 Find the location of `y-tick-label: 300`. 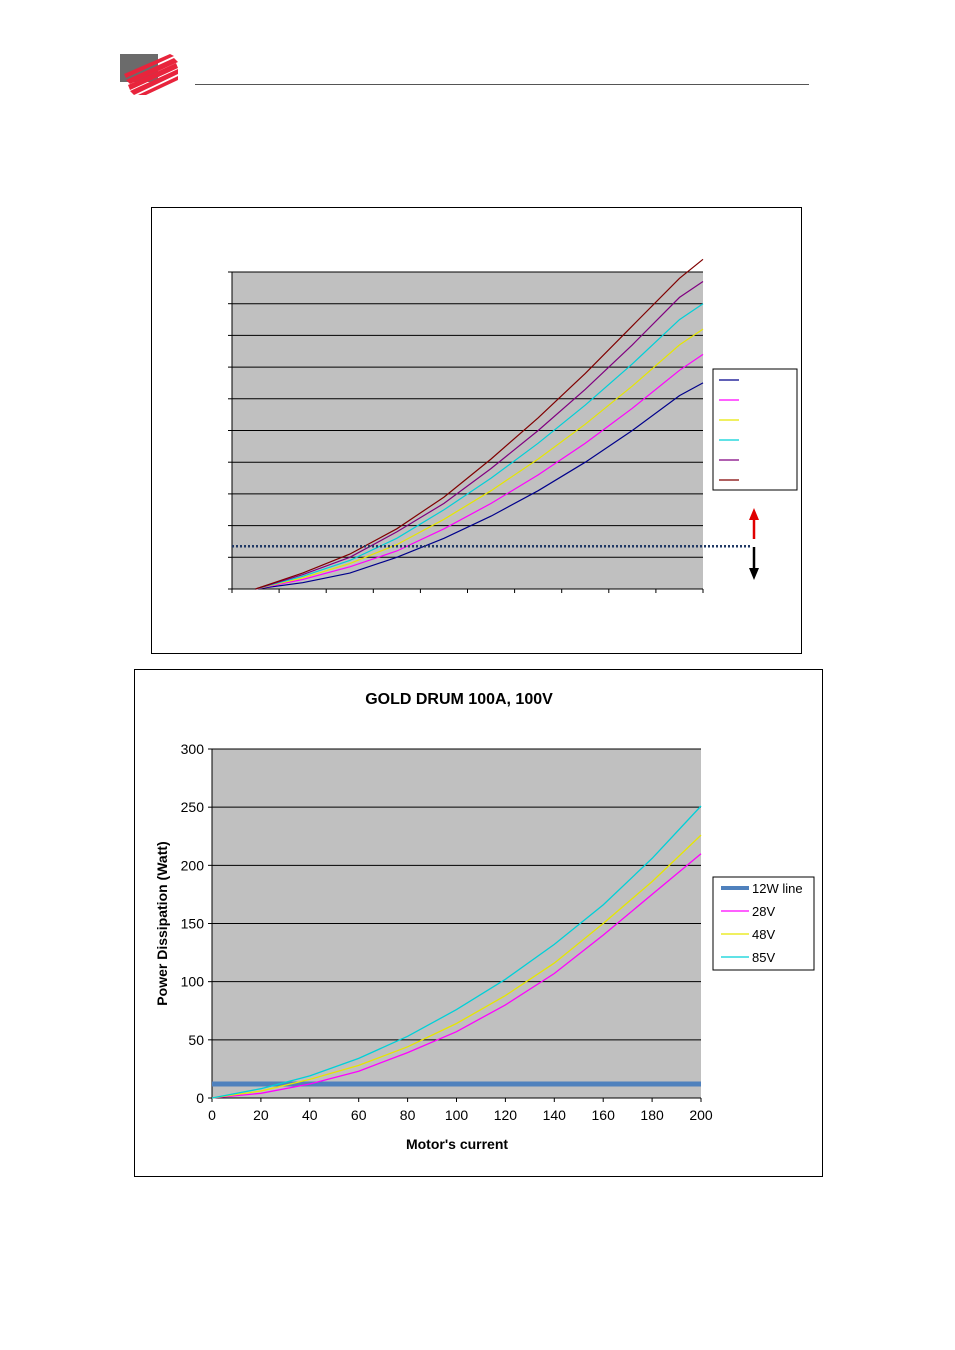

y-tick-label: 300 is located at coordinates (193, 749).